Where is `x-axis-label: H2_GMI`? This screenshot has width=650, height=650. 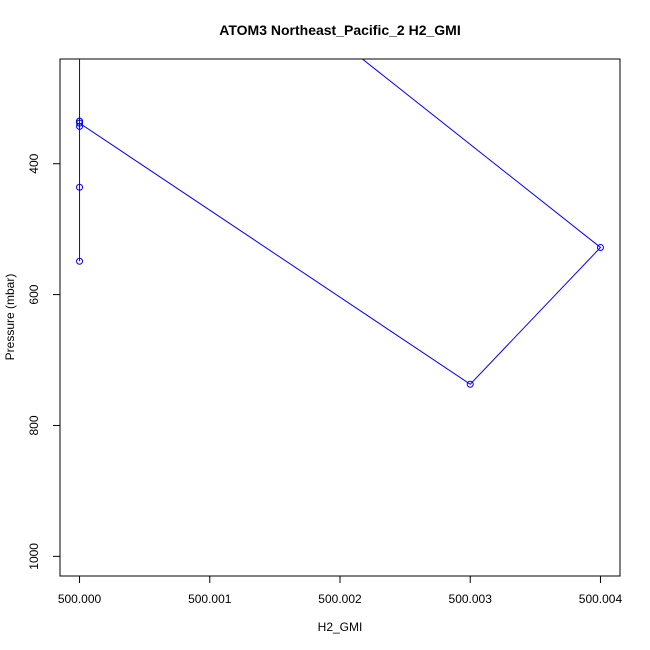 x-axis-label: H2_GMI is located at coordinates (340, 627).